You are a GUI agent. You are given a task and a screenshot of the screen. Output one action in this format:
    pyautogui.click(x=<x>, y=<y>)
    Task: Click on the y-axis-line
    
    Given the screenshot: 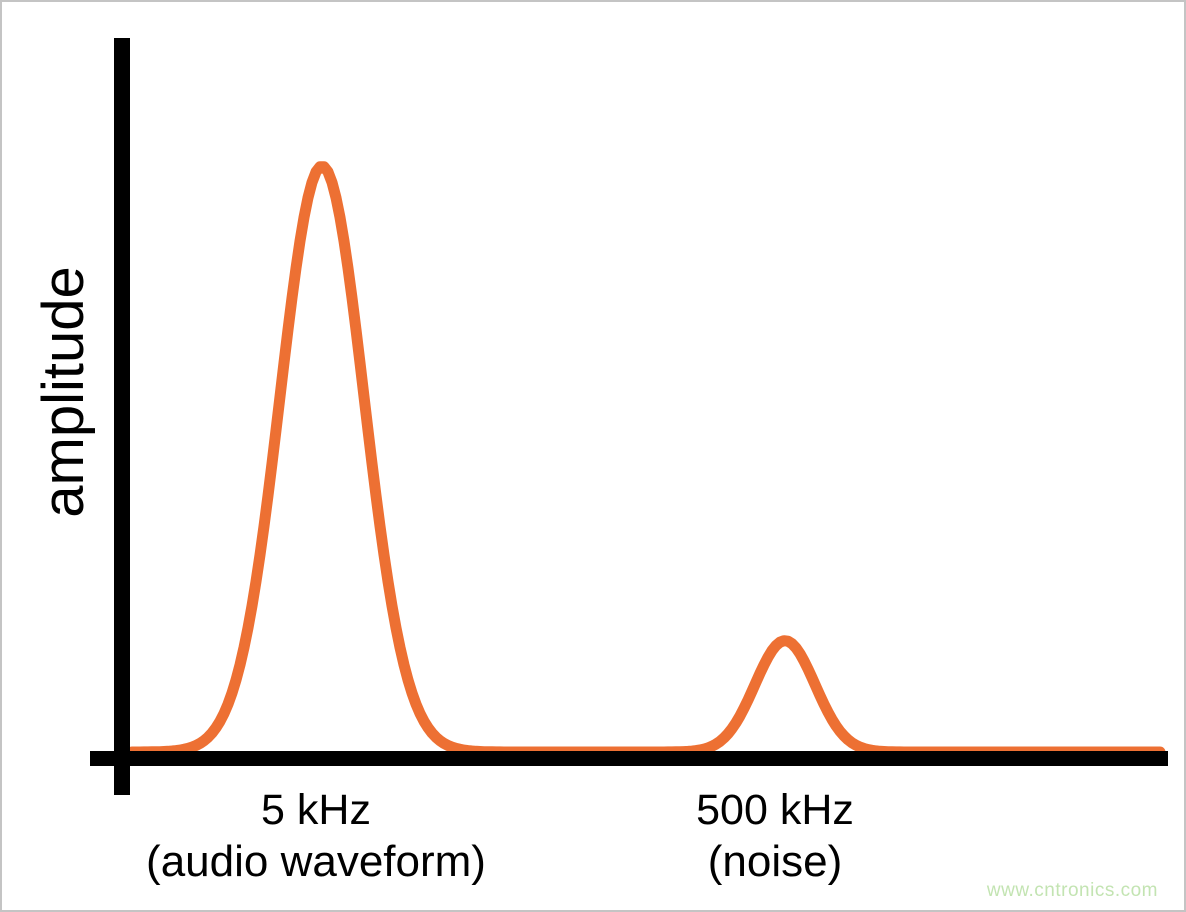 What is the action you would take?
    pyautogui.click(x=122, y=416)
    